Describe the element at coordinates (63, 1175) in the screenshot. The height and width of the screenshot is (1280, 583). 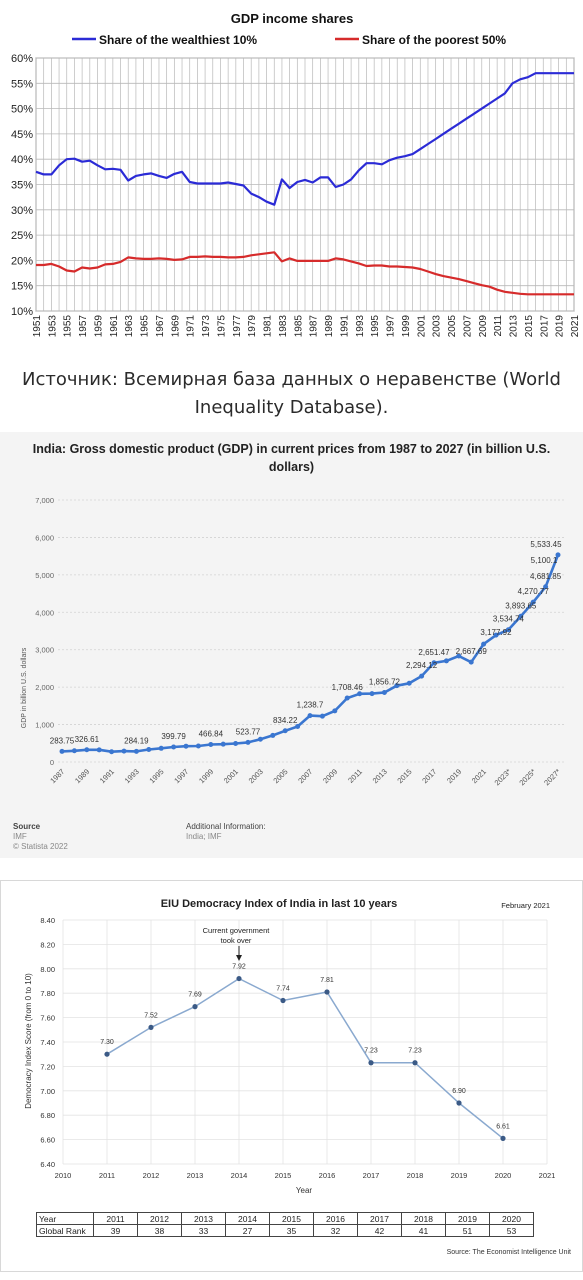
I see `x-tick-label: 2010` at that location.